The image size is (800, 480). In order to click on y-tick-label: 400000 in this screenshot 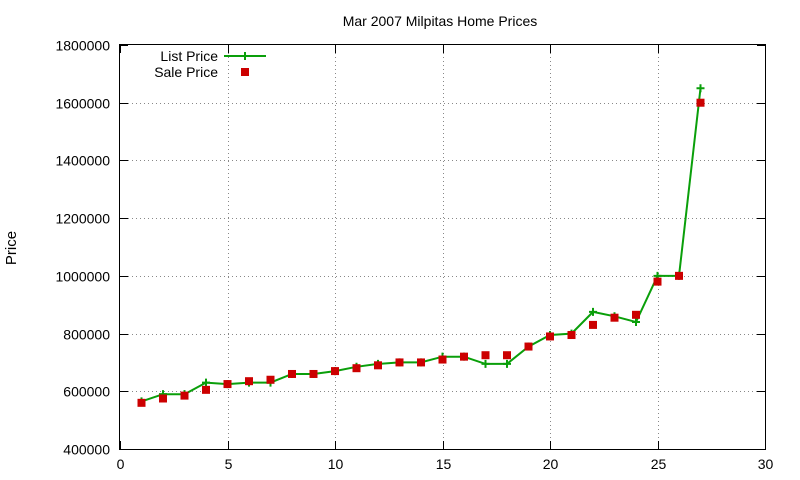, I will do `click(86, 450)`.